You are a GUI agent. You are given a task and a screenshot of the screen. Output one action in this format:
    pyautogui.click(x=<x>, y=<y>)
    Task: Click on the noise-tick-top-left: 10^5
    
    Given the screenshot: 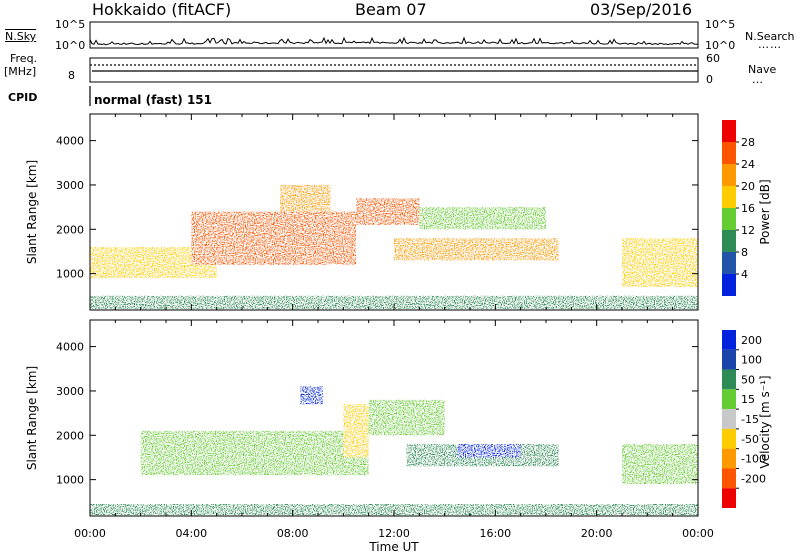 What is the action you would take?
    pyautogui.click(x=70, y=24)
    